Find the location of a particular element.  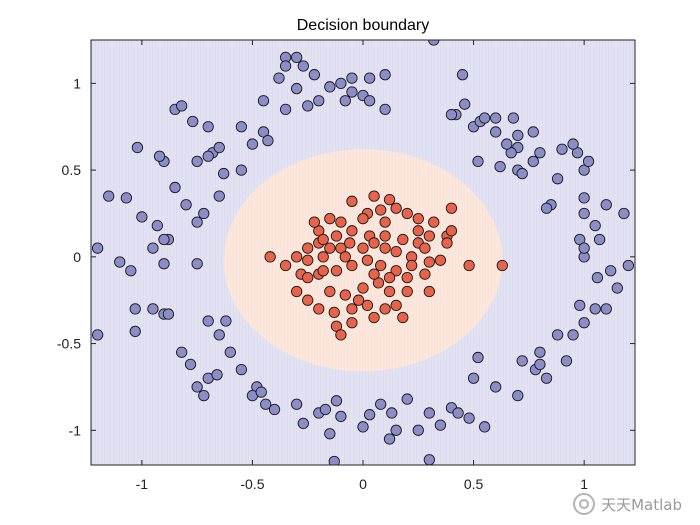

x-tick-label: 0 is located at coordinates (363, 484).